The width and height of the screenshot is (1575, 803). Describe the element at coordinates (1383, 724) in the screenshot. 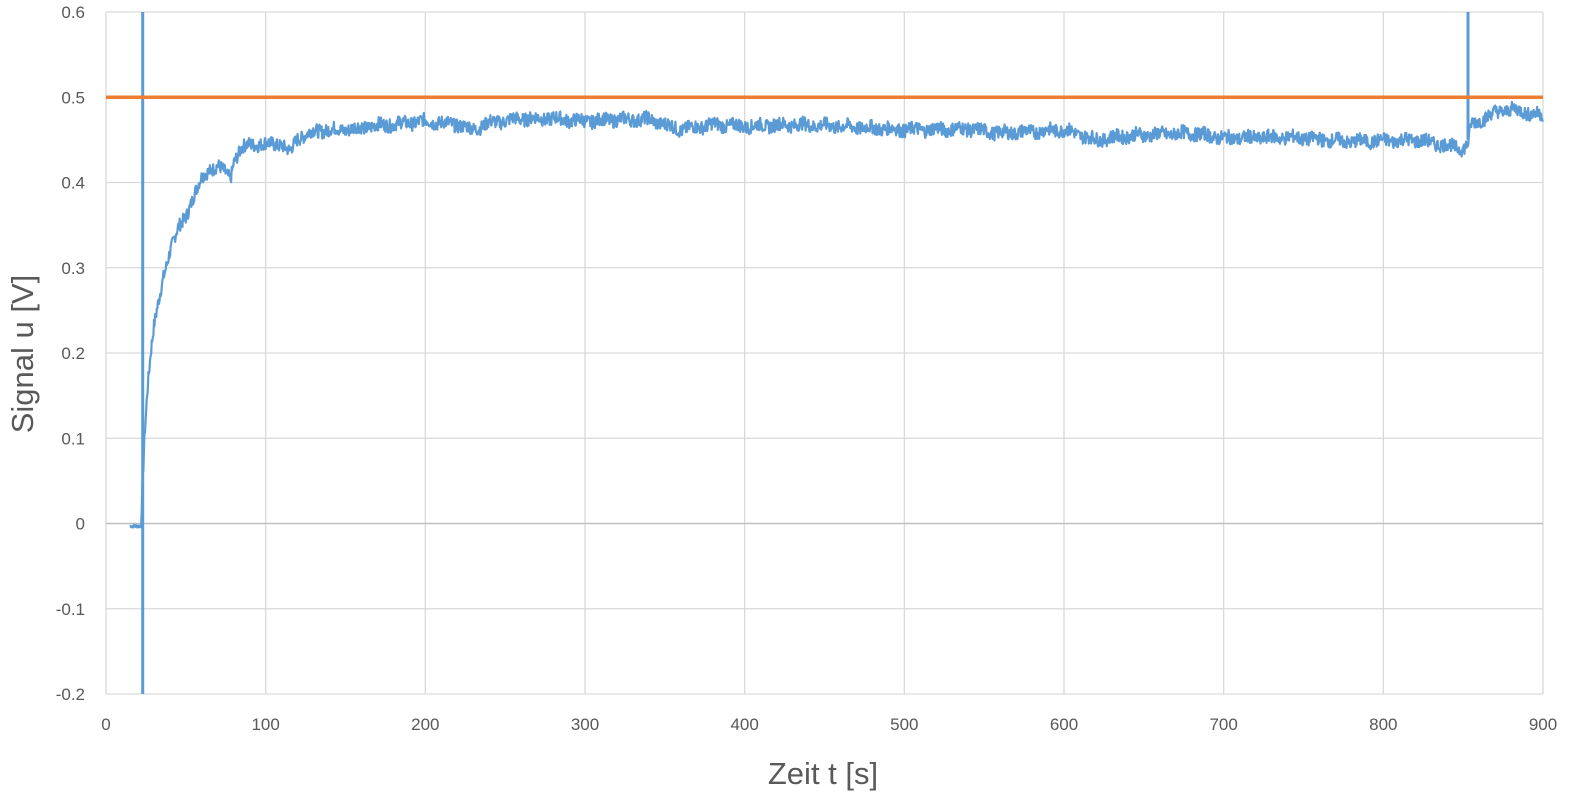

I see `x-tick-label: 800` at that location.